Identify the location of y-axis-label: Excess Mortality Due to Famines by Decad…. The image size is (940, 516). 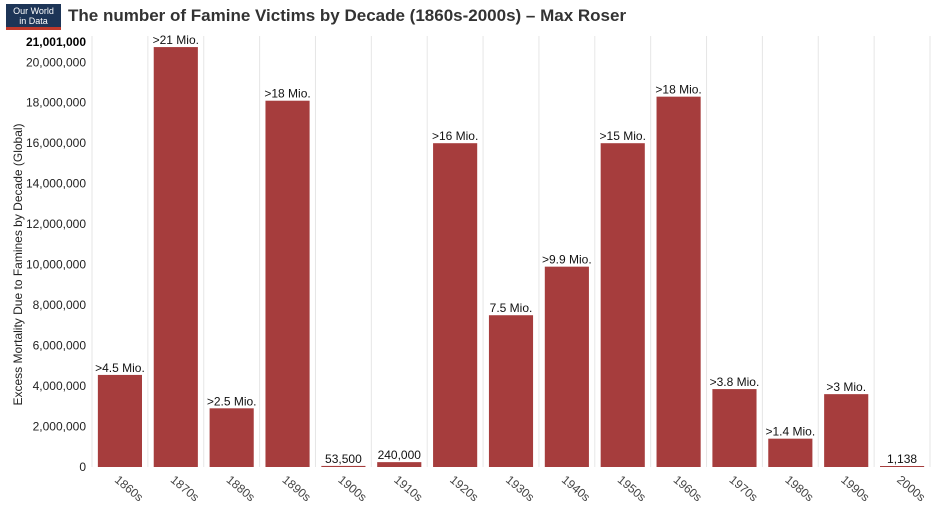
(18, 264).